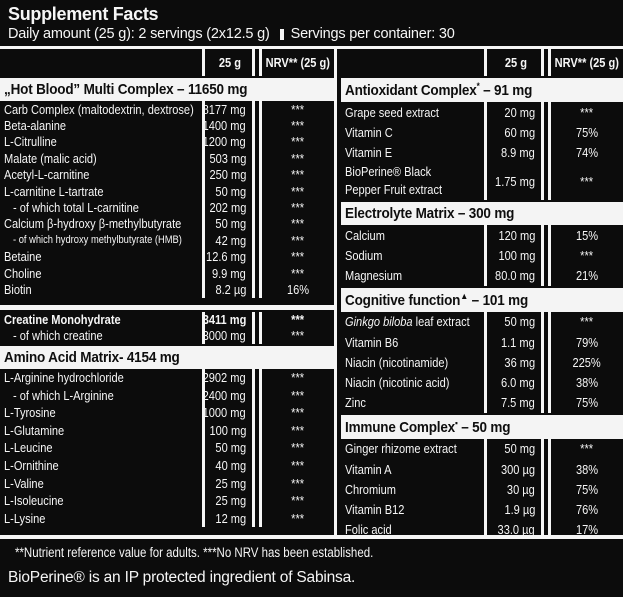 This screenshot has height=597, width=623. What do you see at coordinates (521, 489) in the screenshot?
I see `ingredient-amount-text: 30 µg` at bounding box center [521, 489].